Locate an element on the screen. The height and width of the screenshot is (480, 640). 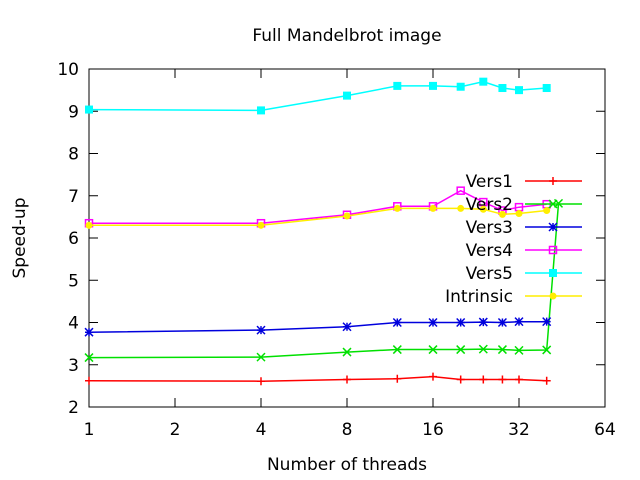
x-tick-label: 4 is located at coordinates (261, 430).